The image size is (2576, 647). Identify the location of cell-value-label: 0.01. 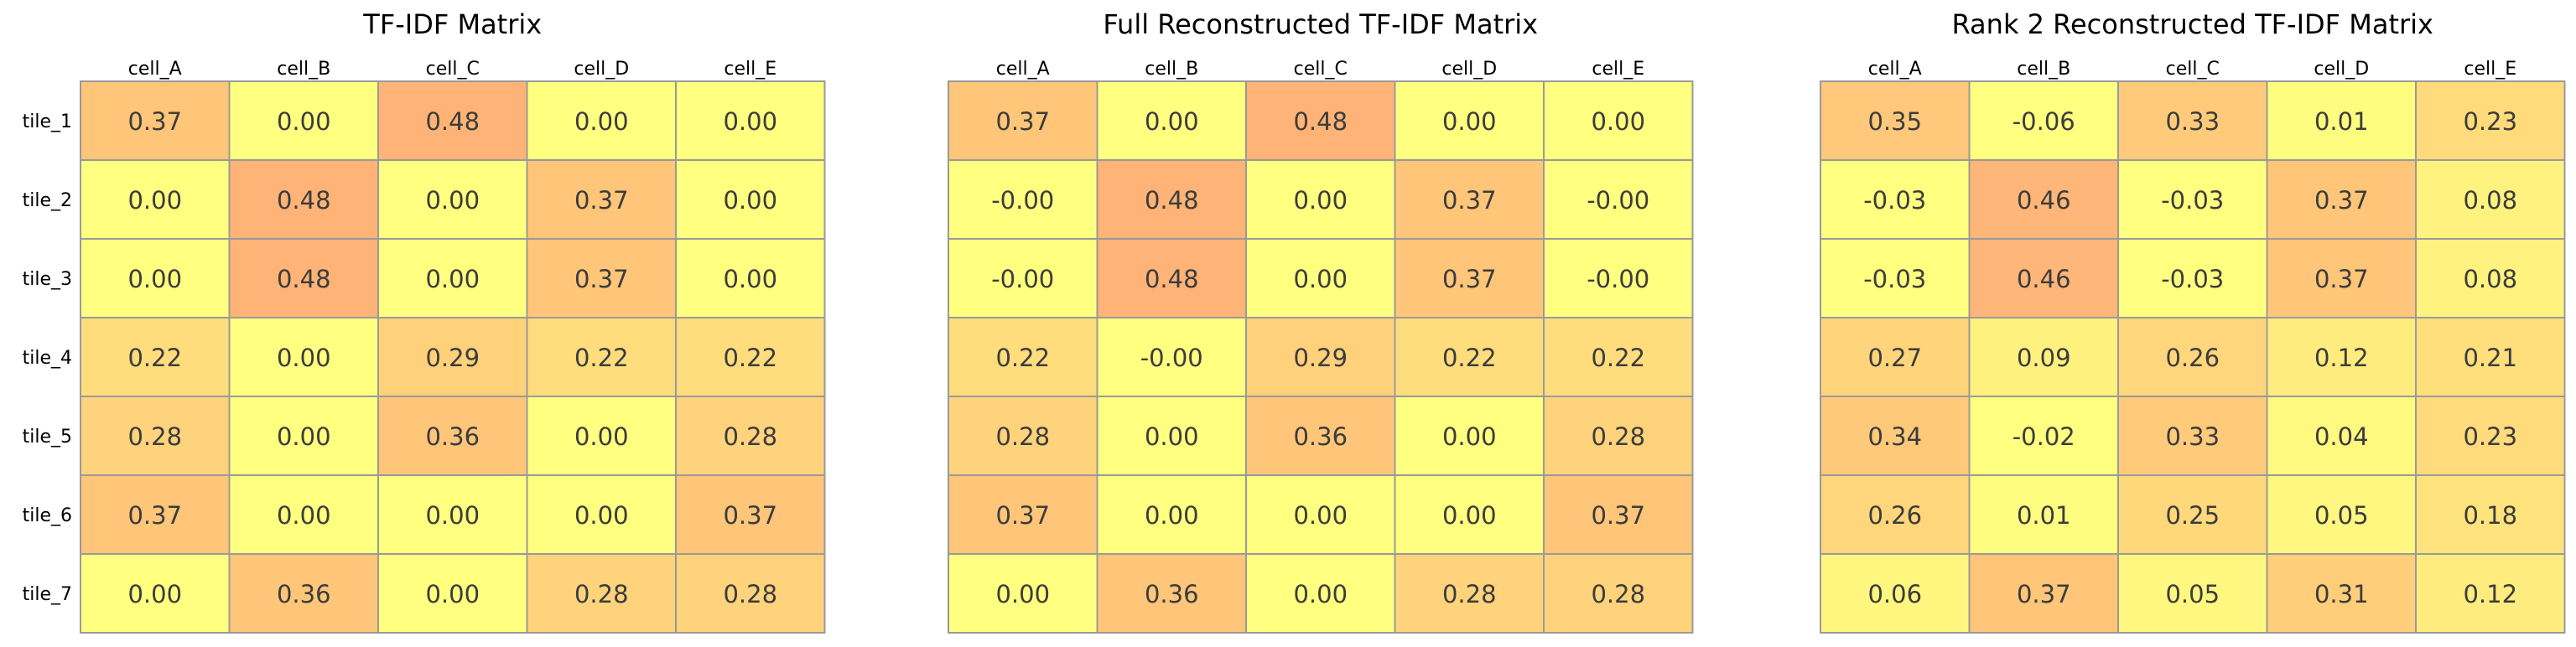
(2044, 515).